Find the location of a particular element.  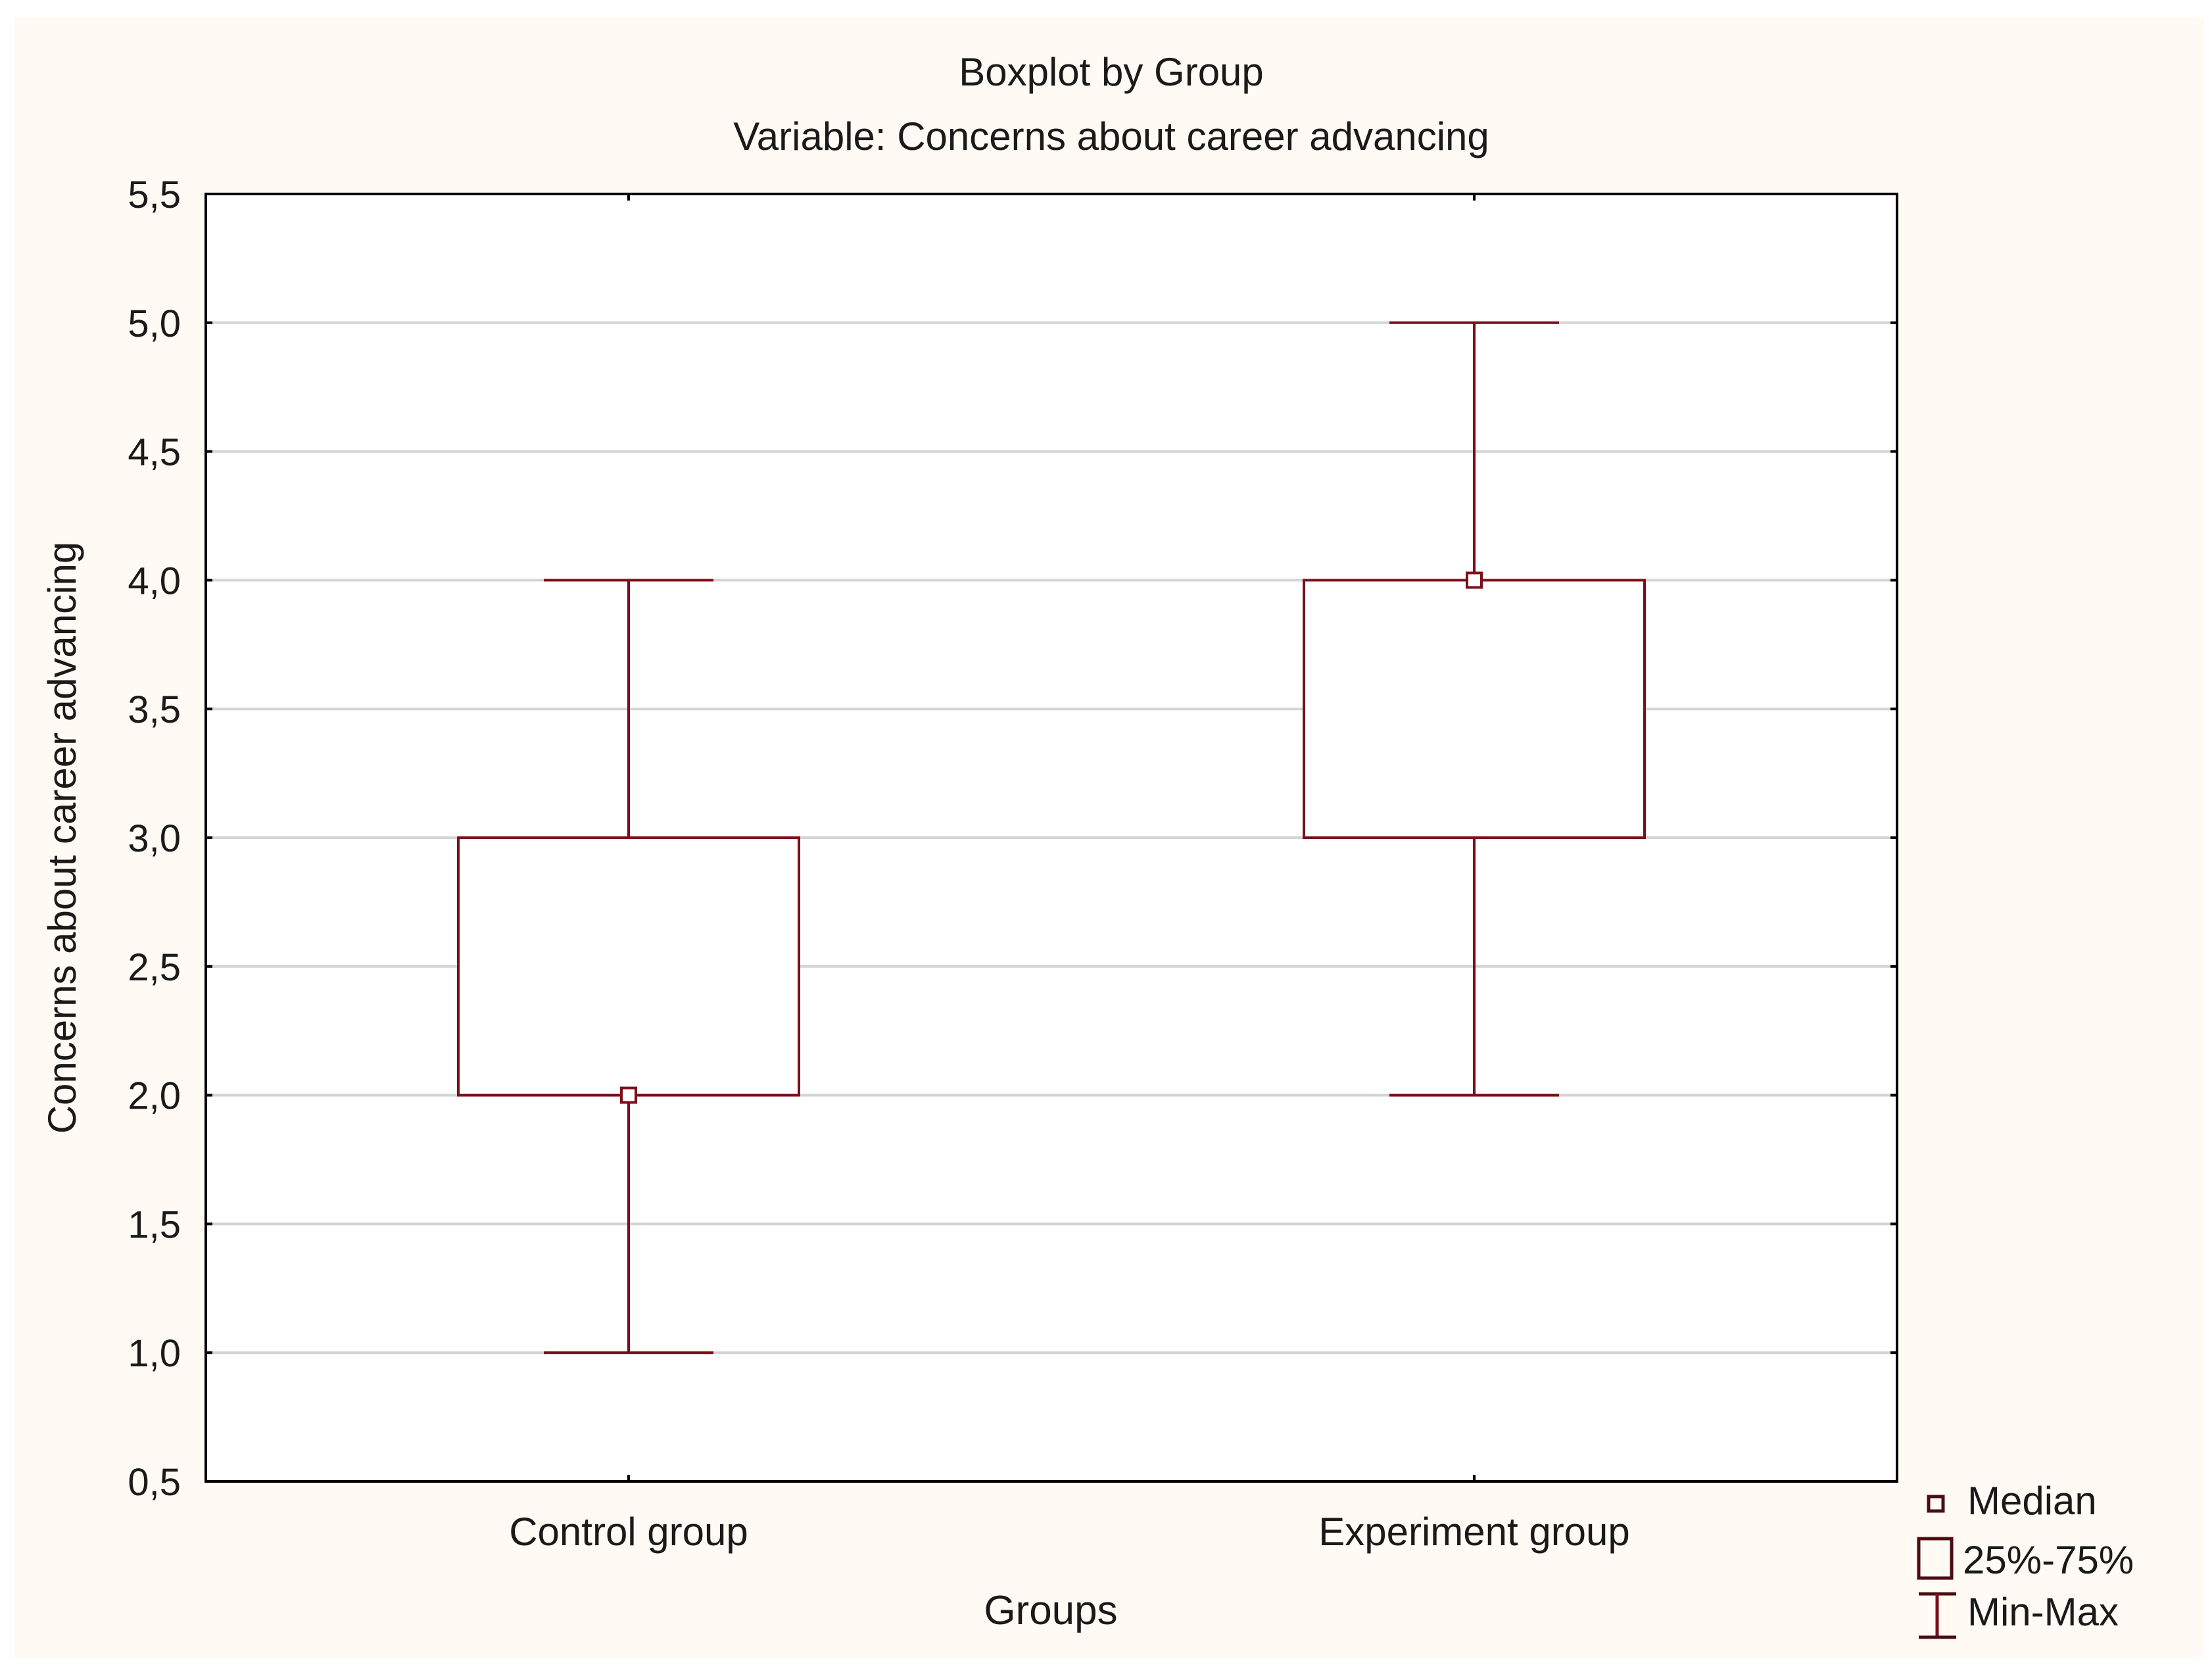

y-tick-label: 1,5 is located at coordinates (154, 1224).